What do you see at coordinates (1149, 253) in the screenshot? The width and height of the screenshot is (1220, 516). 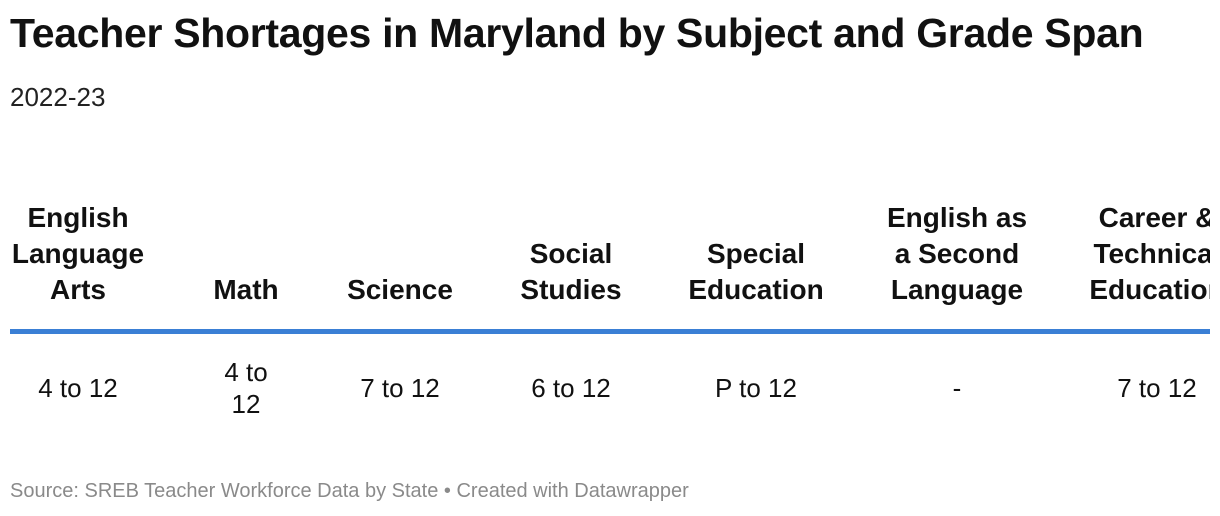 I see `column-header: Career & Technical Education` at bounding box center [1149, 253].